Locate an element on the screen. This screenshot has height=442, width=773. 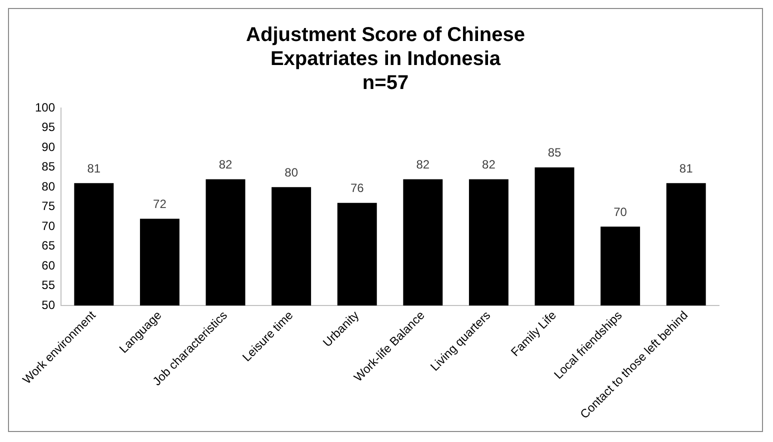
y-tick-label: 75 is located at coordinates (49, 206).